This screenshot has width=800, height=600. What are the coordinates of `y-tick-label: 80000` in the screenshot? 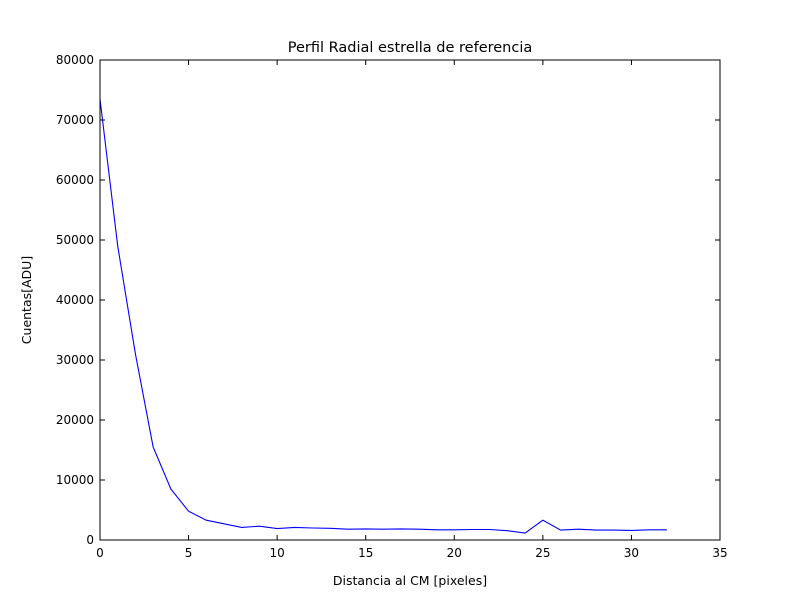 It's located at (75, 60).